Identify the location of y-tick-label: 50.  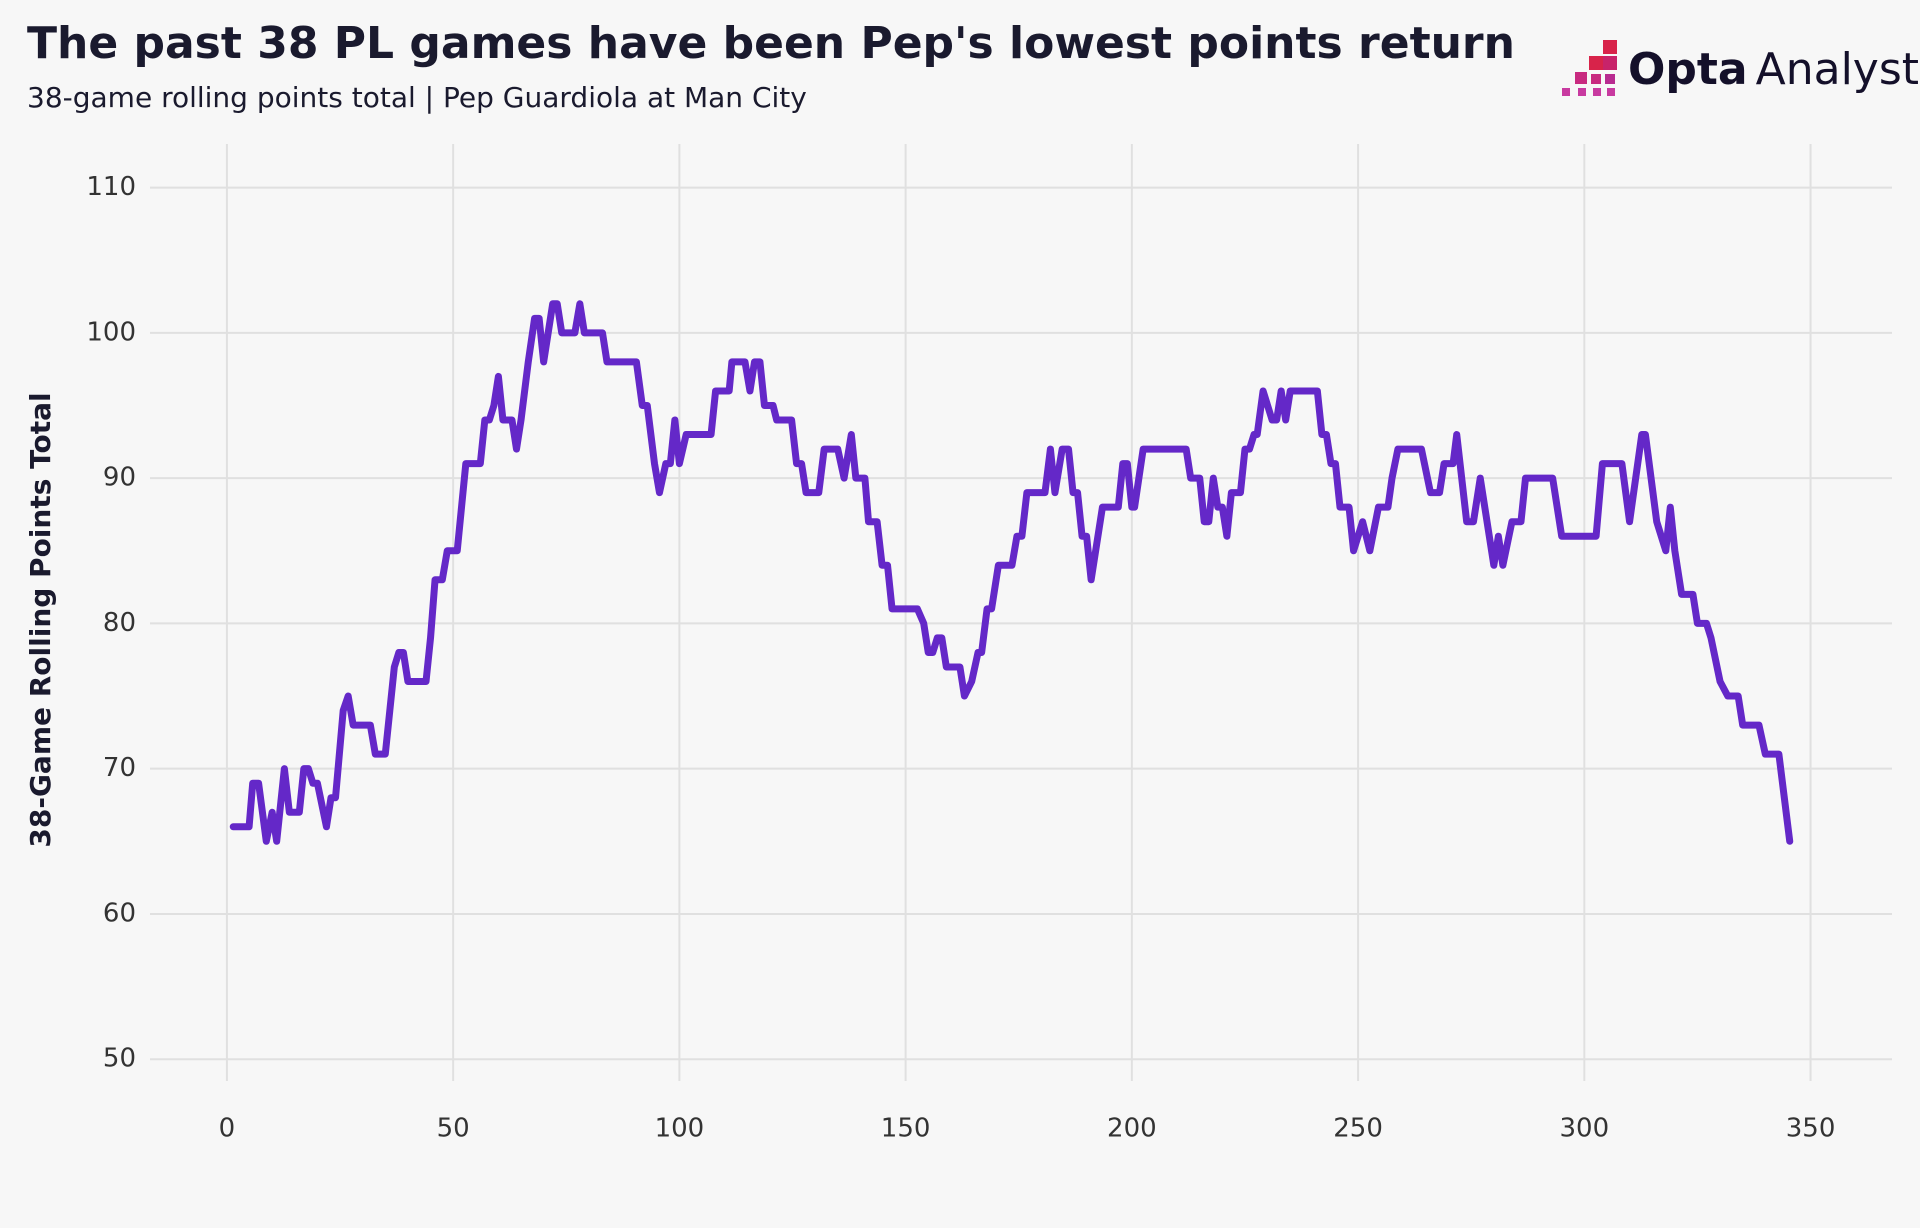
(119, 1059).